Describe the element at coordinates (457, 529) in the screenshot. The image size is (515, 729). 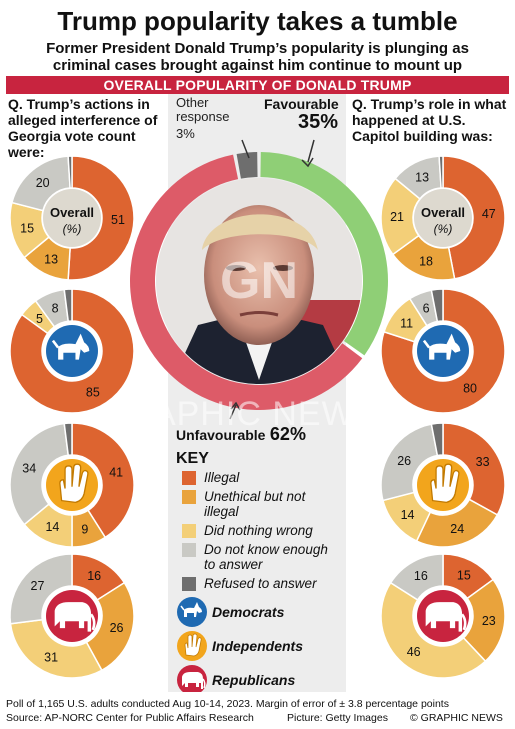
I see `capitol-donut-independents-value-label-1: 24` at that location.